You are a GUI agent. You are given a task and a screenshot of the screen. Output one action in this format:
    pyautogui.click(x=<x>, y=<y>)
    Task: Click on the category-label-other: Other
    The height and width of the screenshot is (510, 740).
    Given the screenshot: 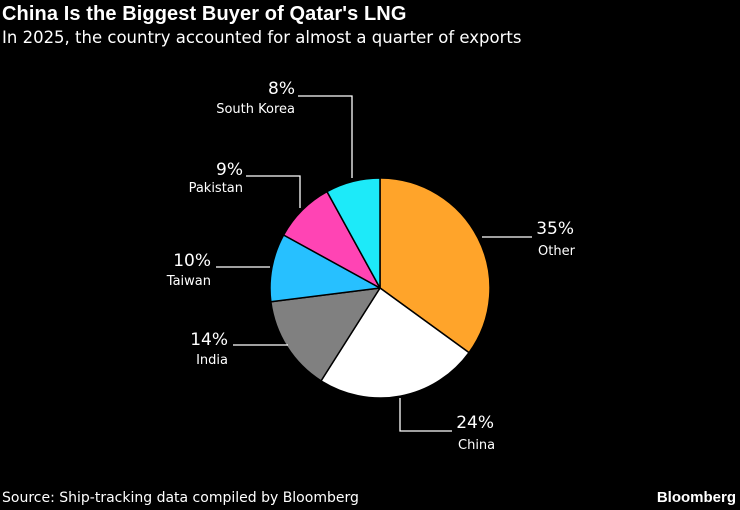 What is the action you would take?
    pyautogui.click(x=557, y=251)
    